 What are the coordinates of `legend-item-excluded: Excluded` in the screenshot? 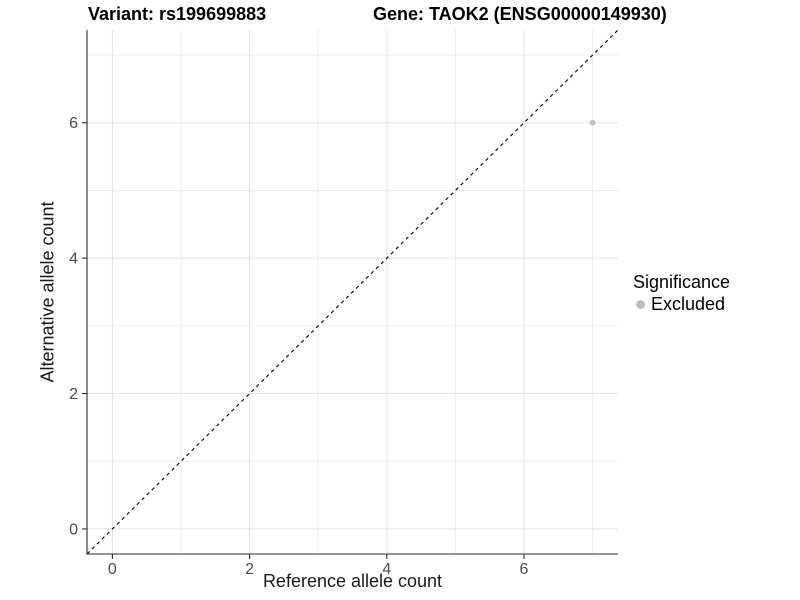 It's located at (680, 304).